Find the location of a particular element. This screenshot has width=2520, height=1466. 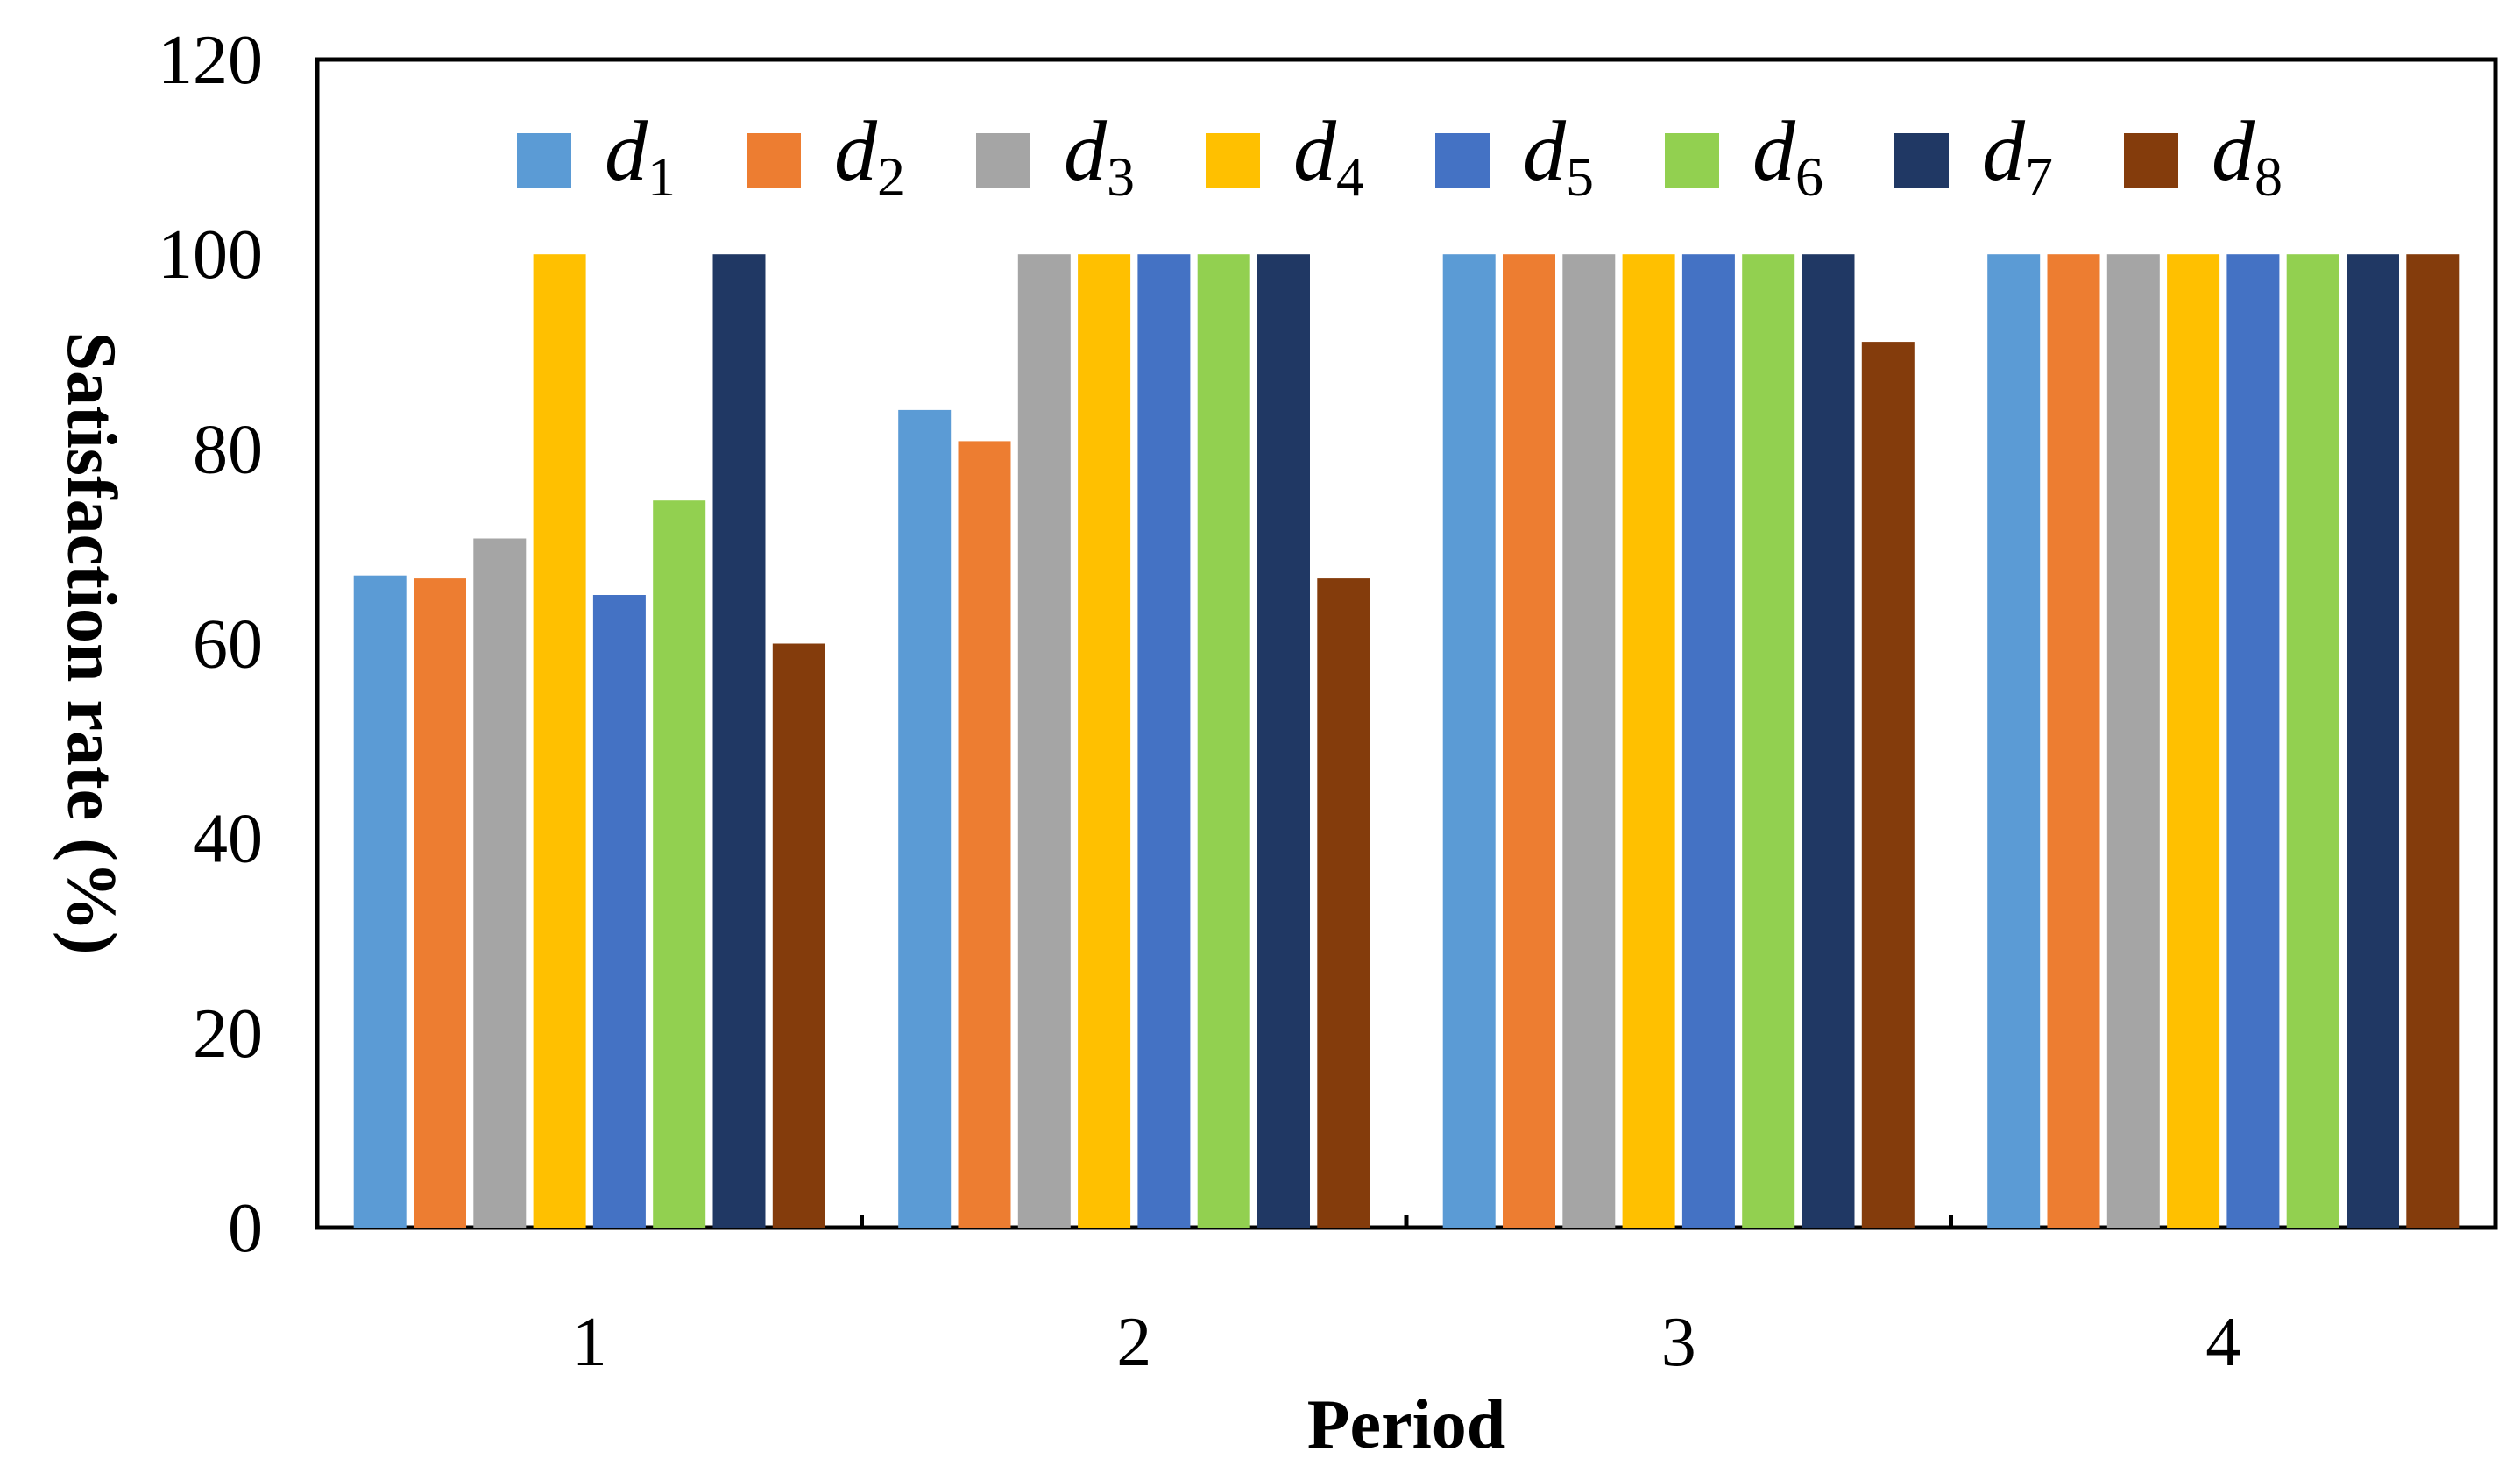

legend-label: d2 is located at coordinates (869, 156).